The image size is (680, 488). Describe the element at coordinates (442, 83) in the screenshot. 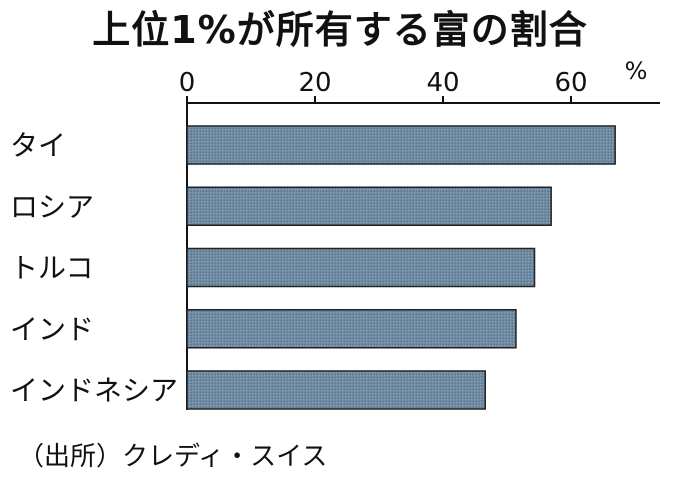

I see `x-tick-label: 40` at that location.